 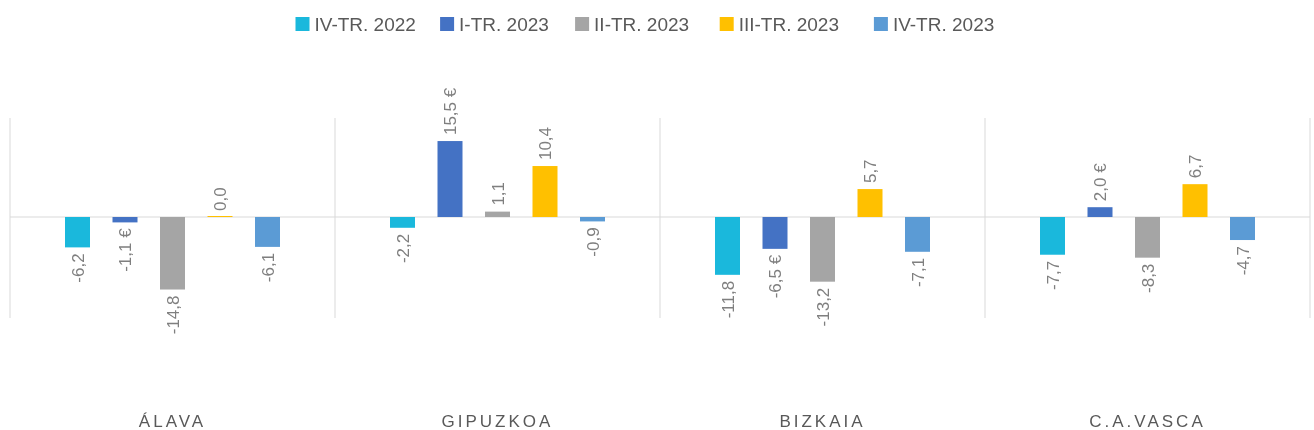 I want to click on data-label: -6,1, so click(x=268, y=267).